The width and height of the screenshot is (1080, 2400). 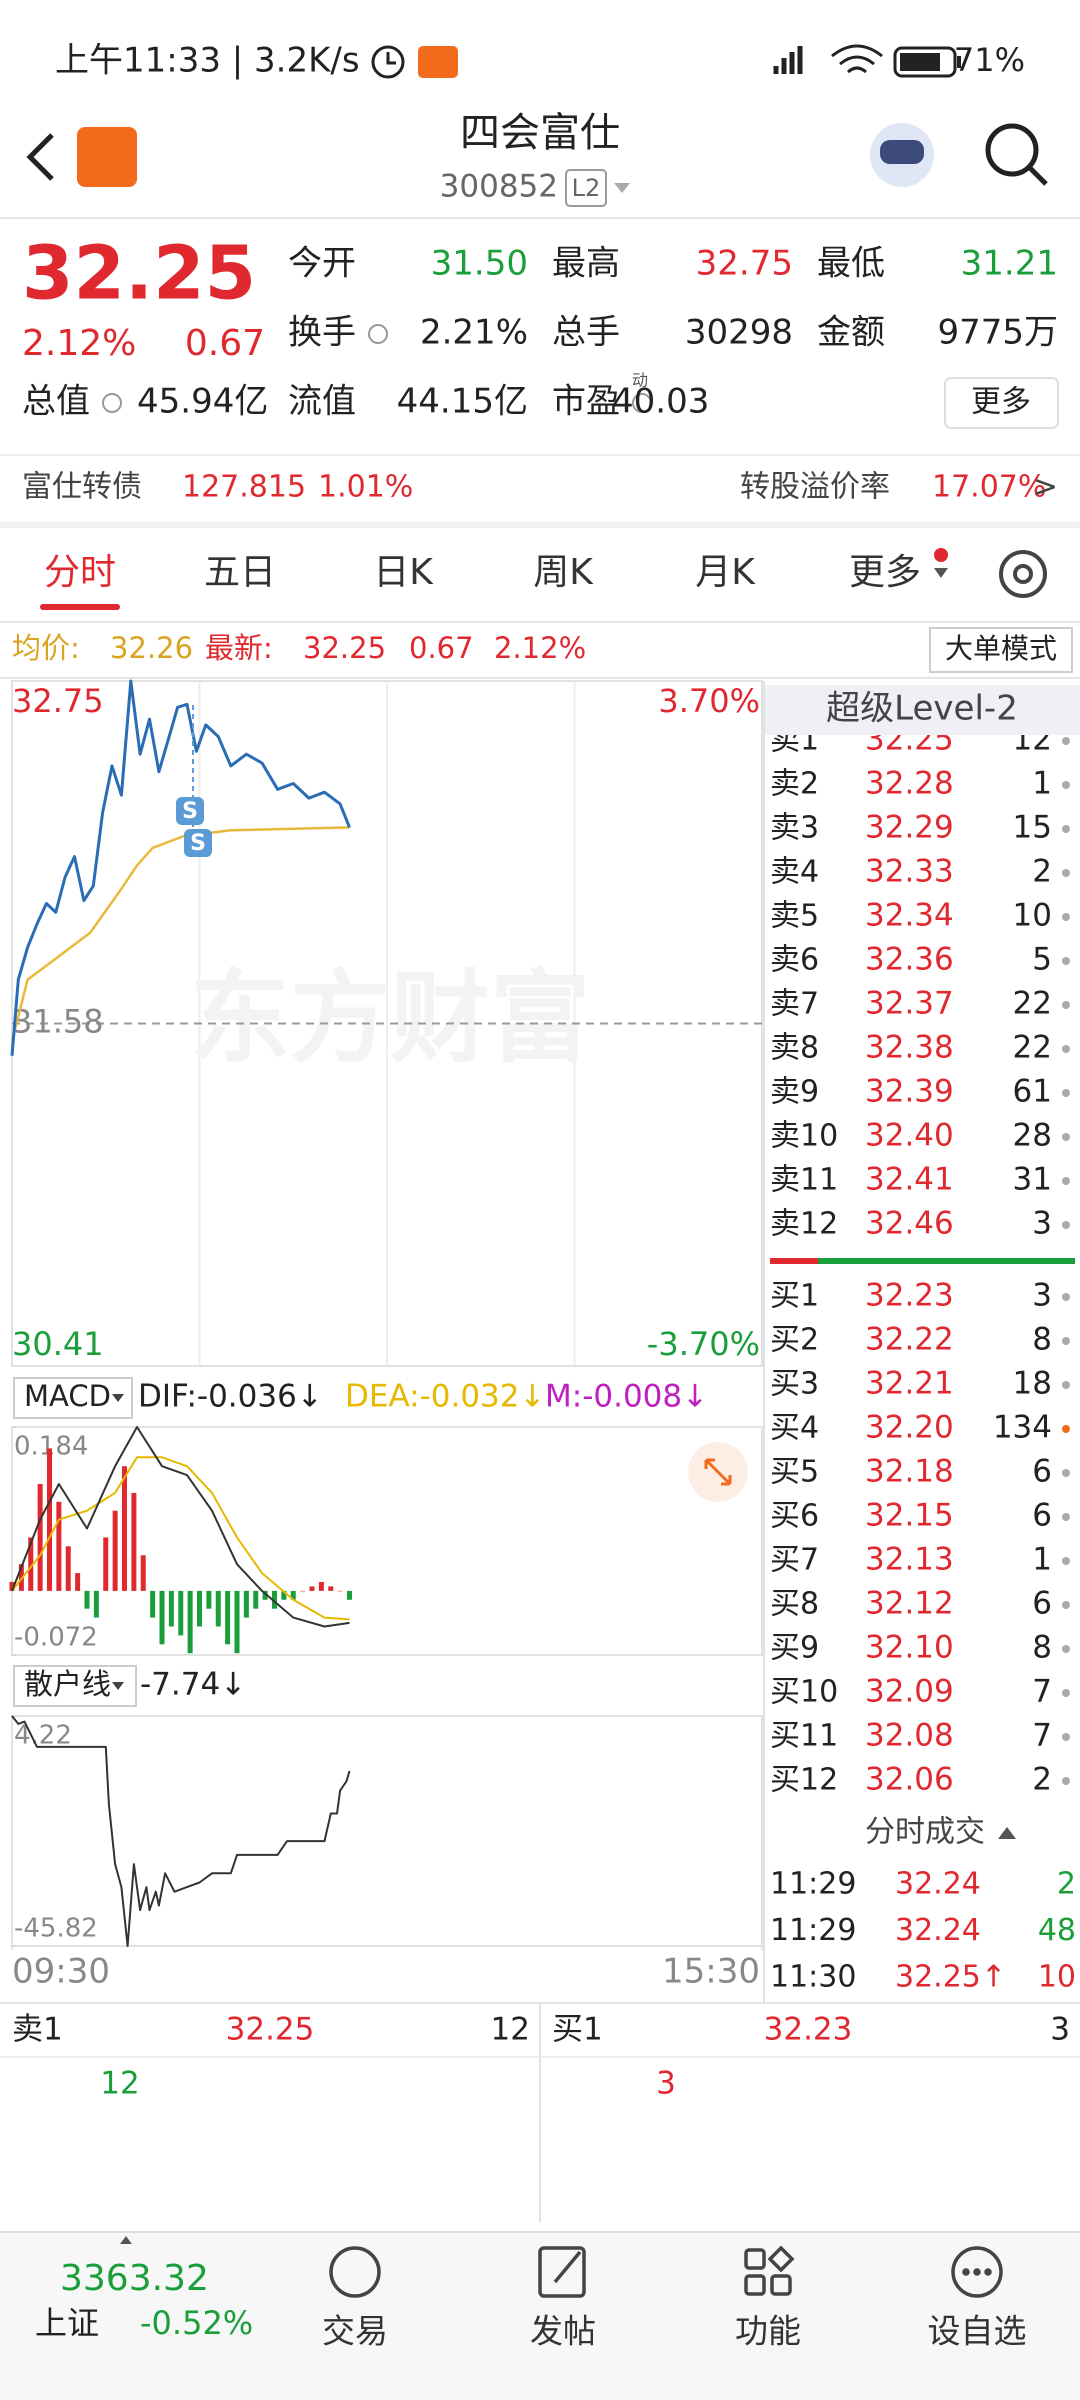 What do you see at coordinates (1042, 1736) in the screenshot?
I see `book-vol: 7` at bounding box center [1042, 1736].